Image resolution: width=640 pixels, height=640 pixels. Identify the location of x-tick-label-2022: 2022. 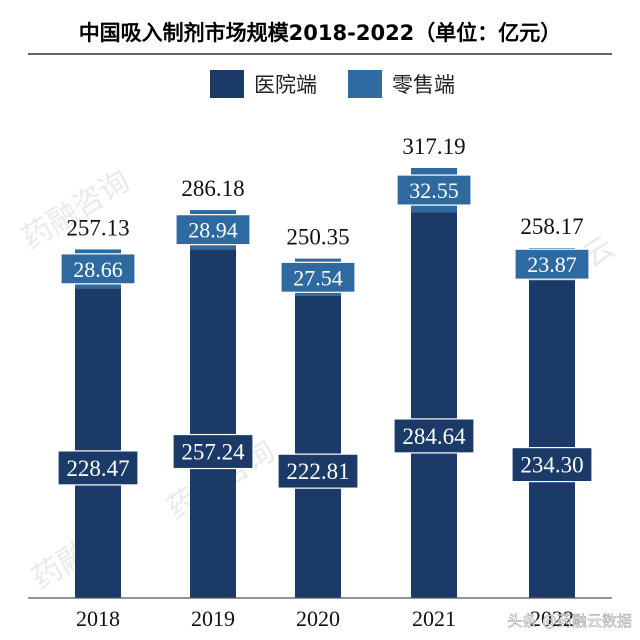
(552, 618).